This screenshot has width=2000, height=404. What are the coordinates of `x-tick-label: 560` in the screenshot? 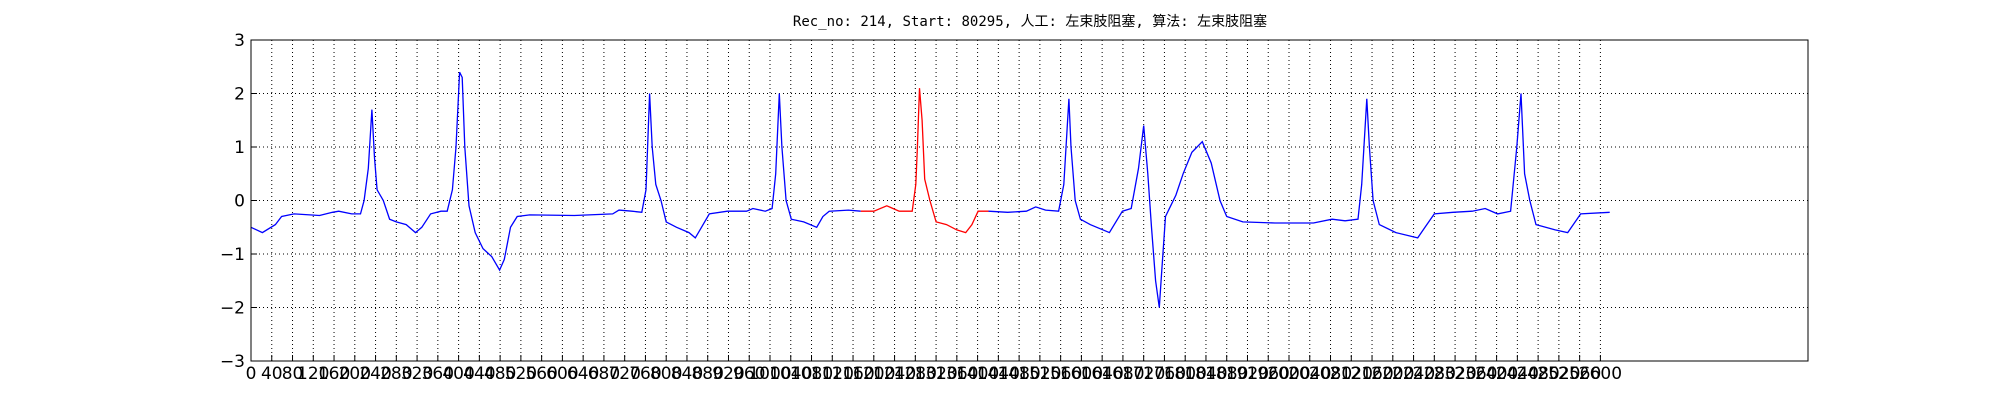 It's located at (541, 374).